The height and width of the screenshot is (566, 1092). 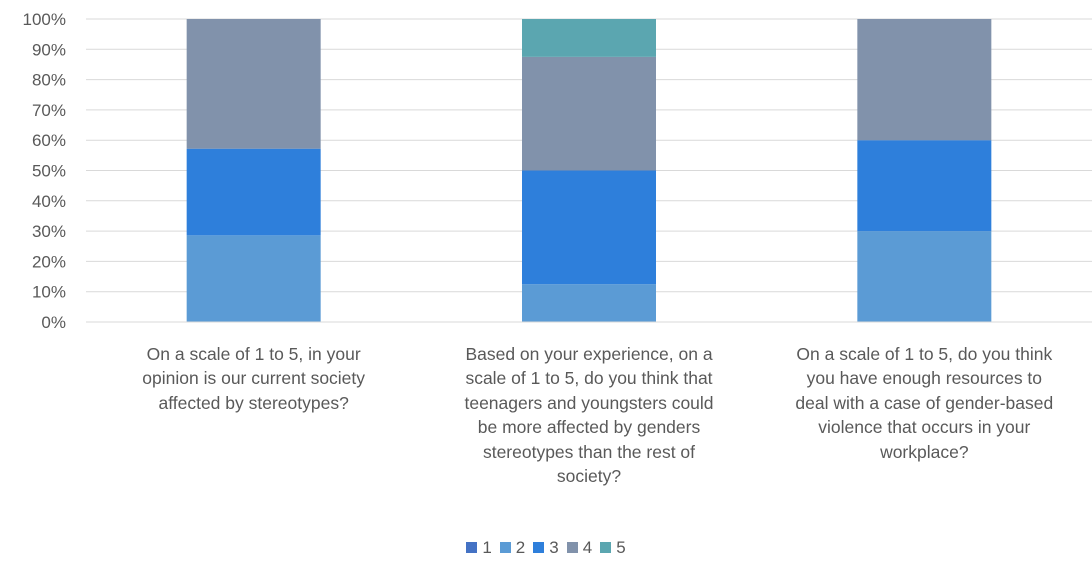 I want to click on category-label-line: affected by stereotypes?, so click(x=253, y=402).